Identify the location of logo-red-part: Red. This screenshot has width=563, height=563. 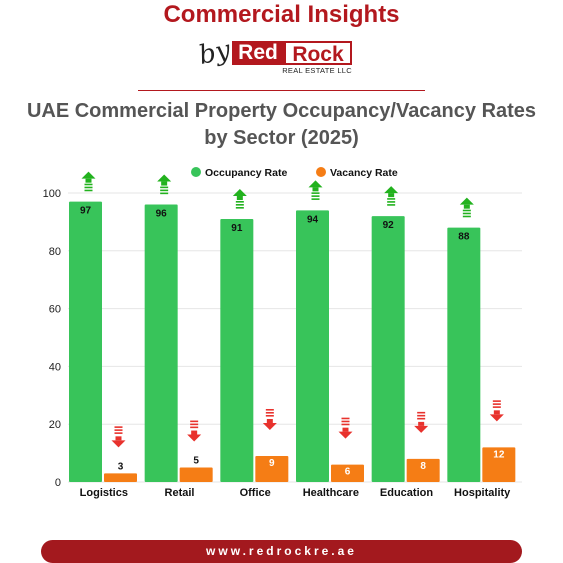
(258, 53).